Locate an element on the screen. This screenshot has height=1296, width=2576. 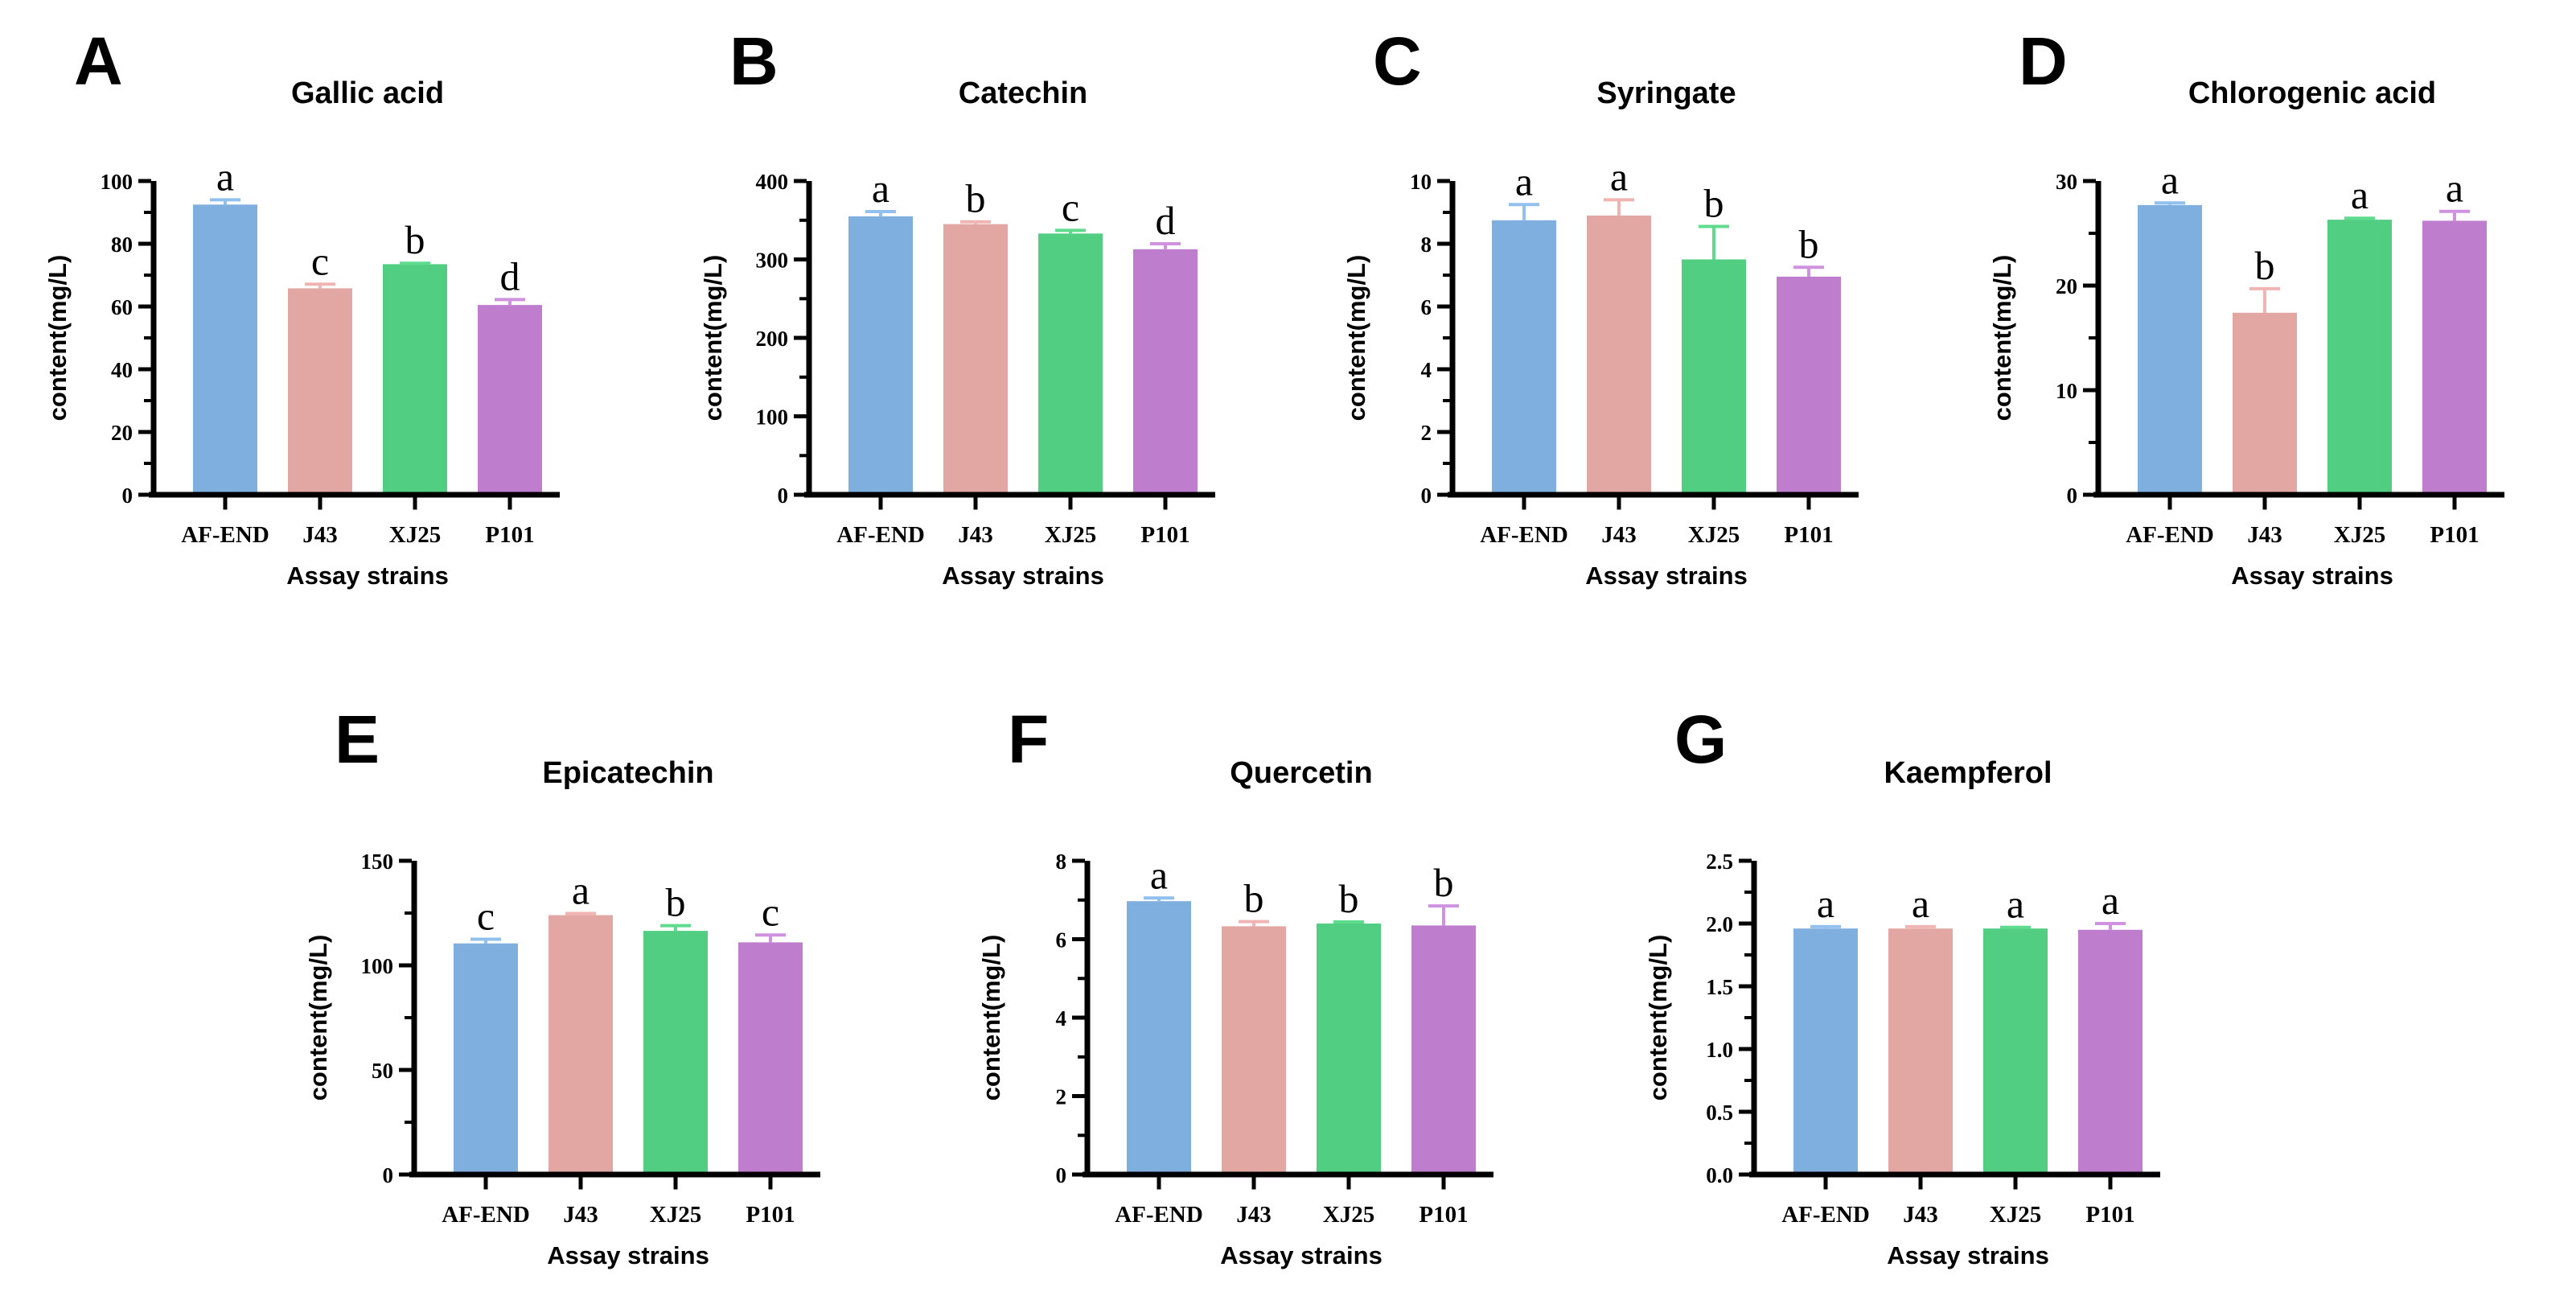
panel-letter-f: F is located at coordinates (1029, 739).